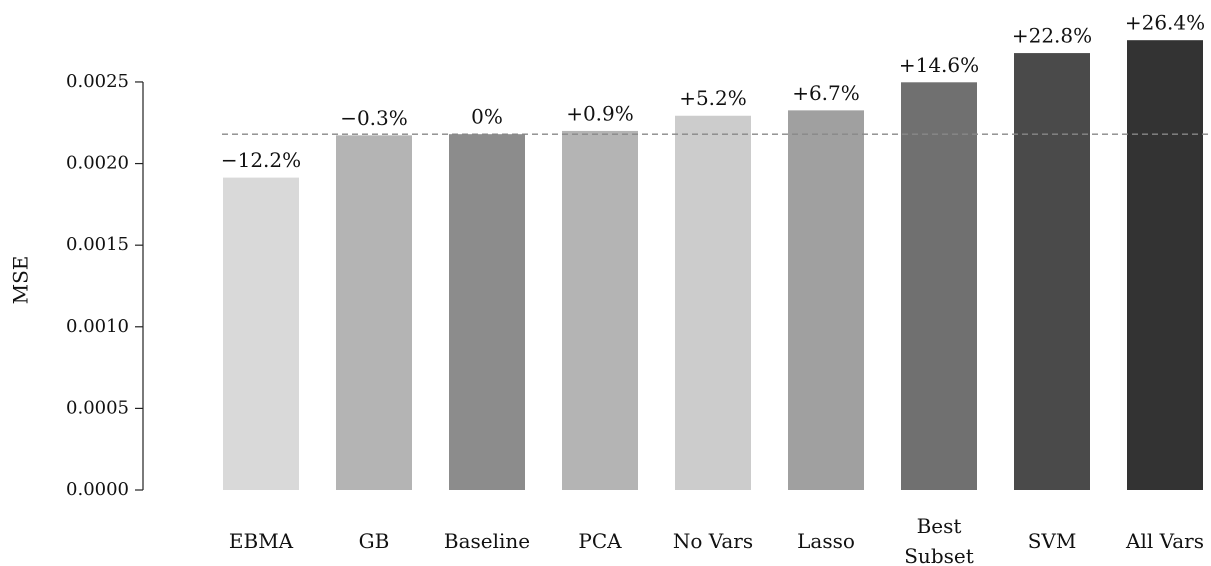 Image resolution: width=1211 pixels, height=566 pixels. Describe the element at coordinates (600, 541) in the screenshot. I see `x-tick-label: PCA` at that location.